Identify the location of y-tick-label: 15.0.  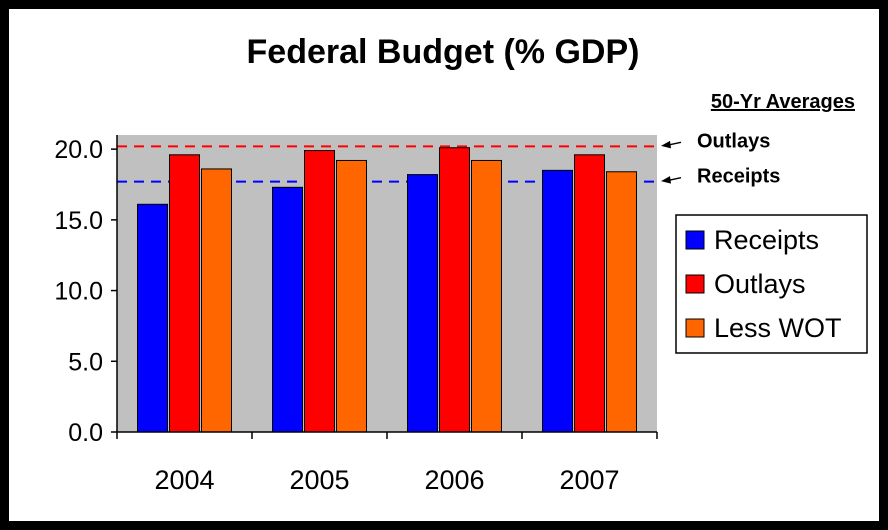
(78, 221).